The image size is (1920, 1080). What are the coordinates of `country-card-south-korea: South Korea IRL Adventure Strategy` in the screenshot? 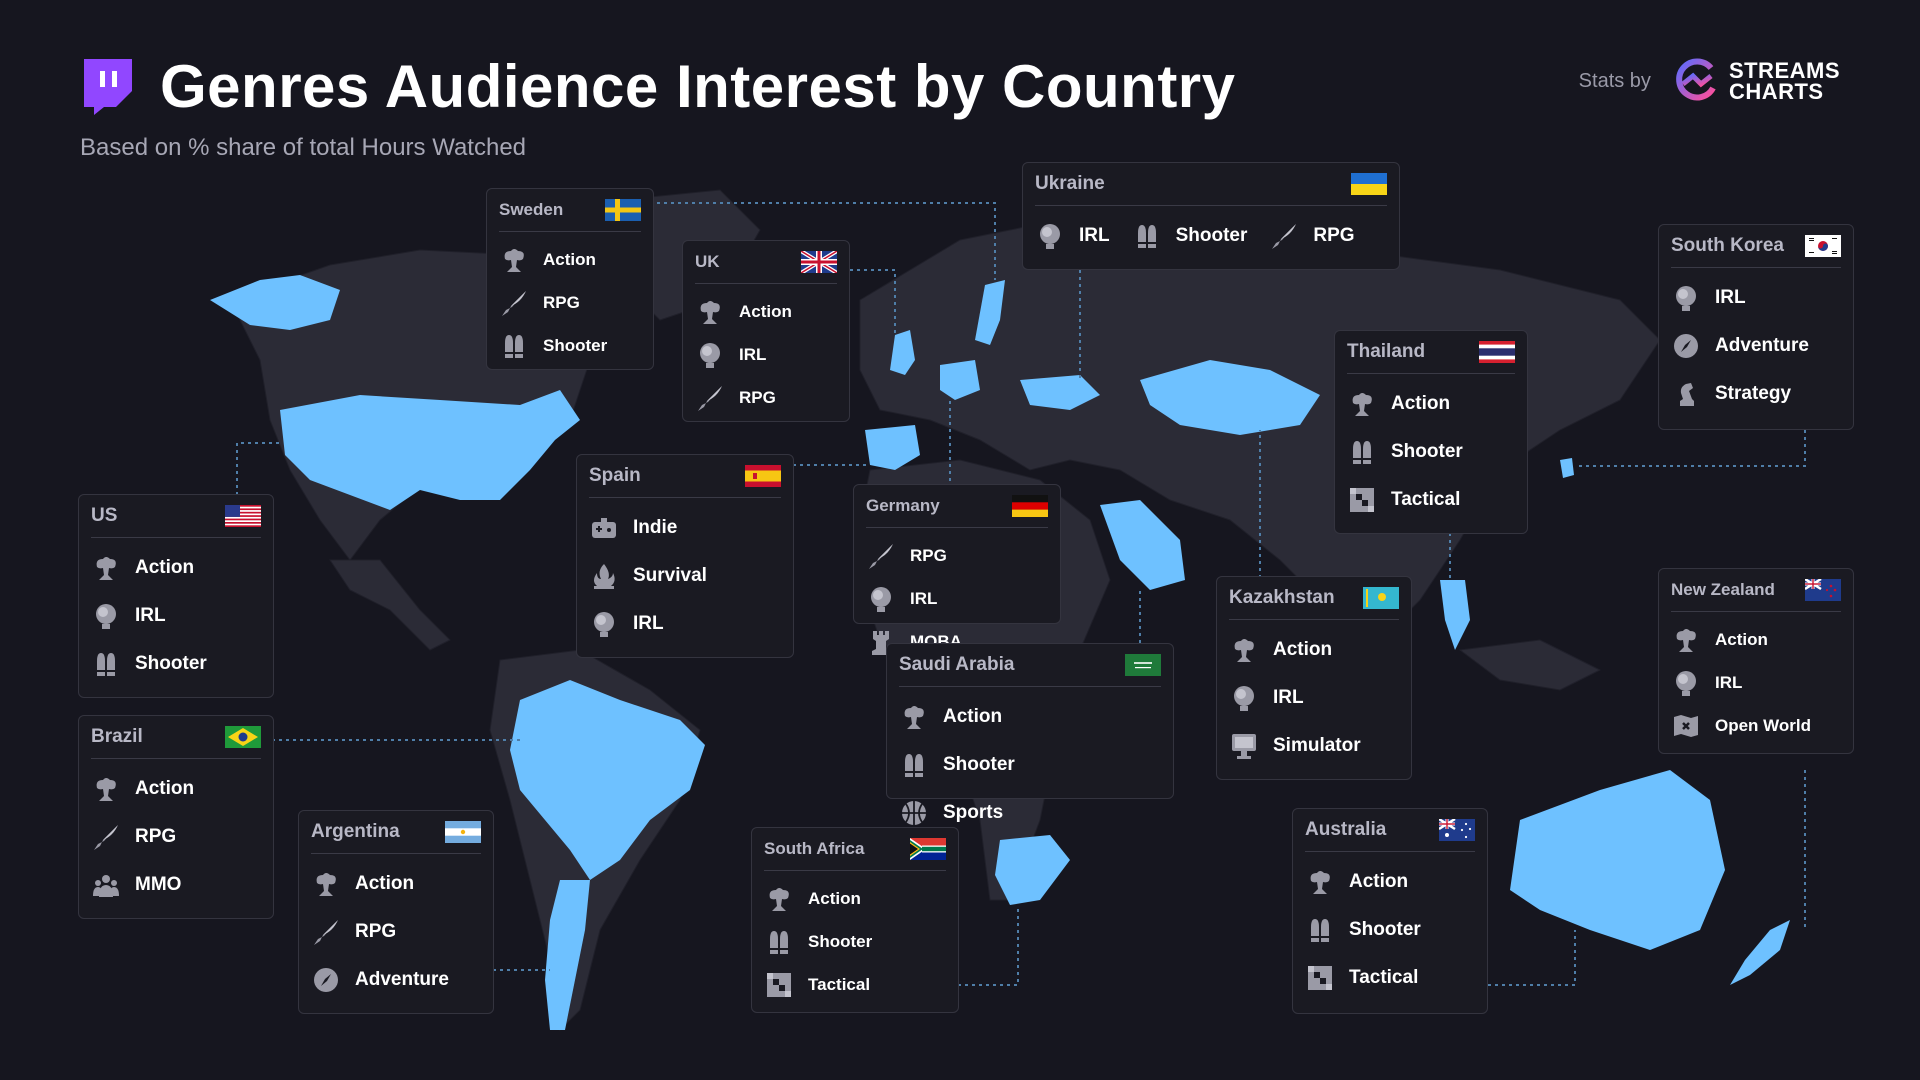 It's located at (1756, 327).